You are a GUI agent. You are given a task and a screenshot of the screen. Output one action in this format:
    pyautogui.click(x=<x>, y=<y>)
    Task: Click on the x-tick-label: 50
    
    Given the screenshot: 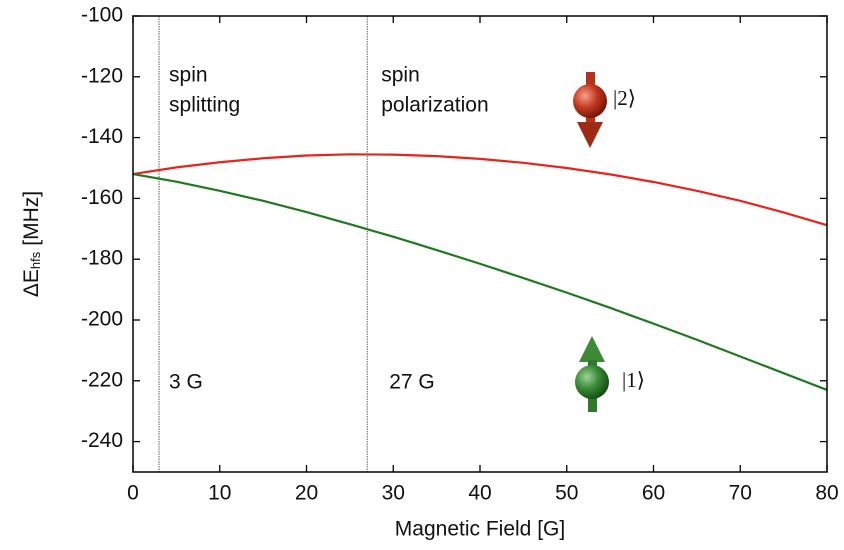 What is the action you would take?
    pyautogui.click(x=566, y=493)
    